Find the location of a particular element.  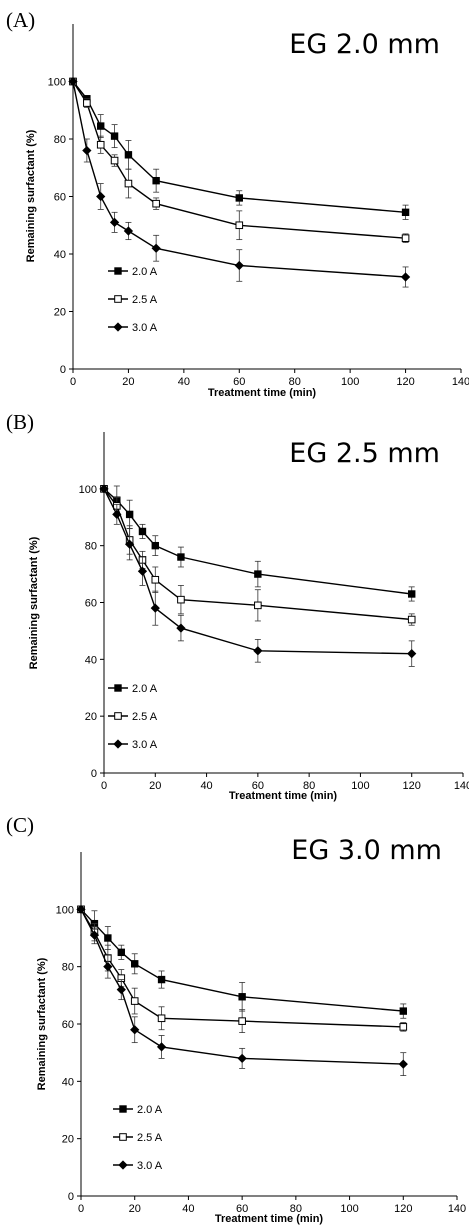

panel-label: (C) is located at coordinates (20, 825).